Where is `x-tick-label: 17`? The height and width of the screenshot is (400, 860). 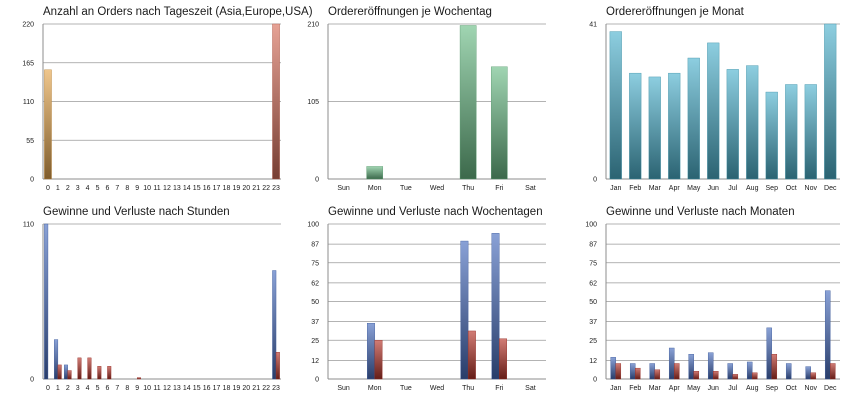
x-tick-label: 17 is located at coordinates (217, 388).